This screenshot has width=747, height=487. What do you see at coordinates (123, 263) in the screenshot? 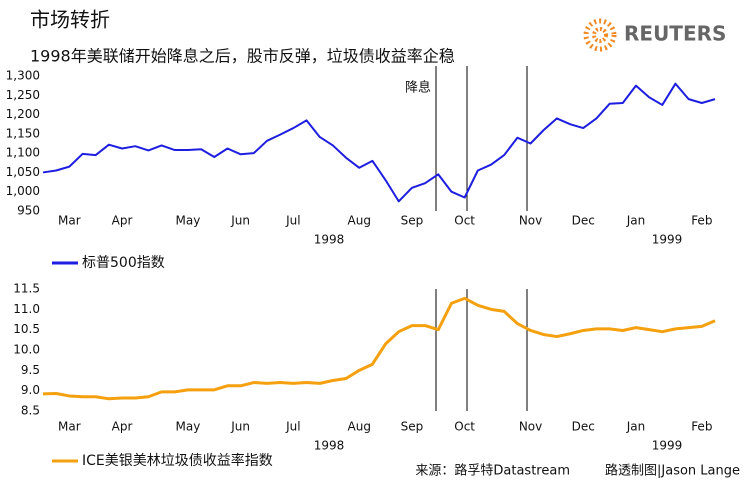
I see `legend-label: 标普500指数` at bounding box center [123, 263].